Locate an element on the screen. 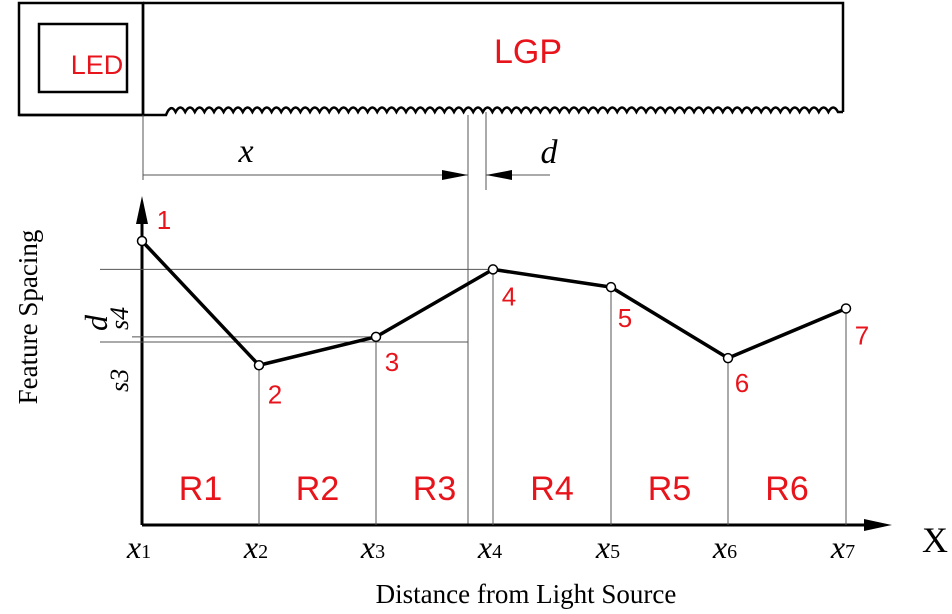 The height and width of the screenshot is (614, 952). led-box is located at coordinates (83, 58).